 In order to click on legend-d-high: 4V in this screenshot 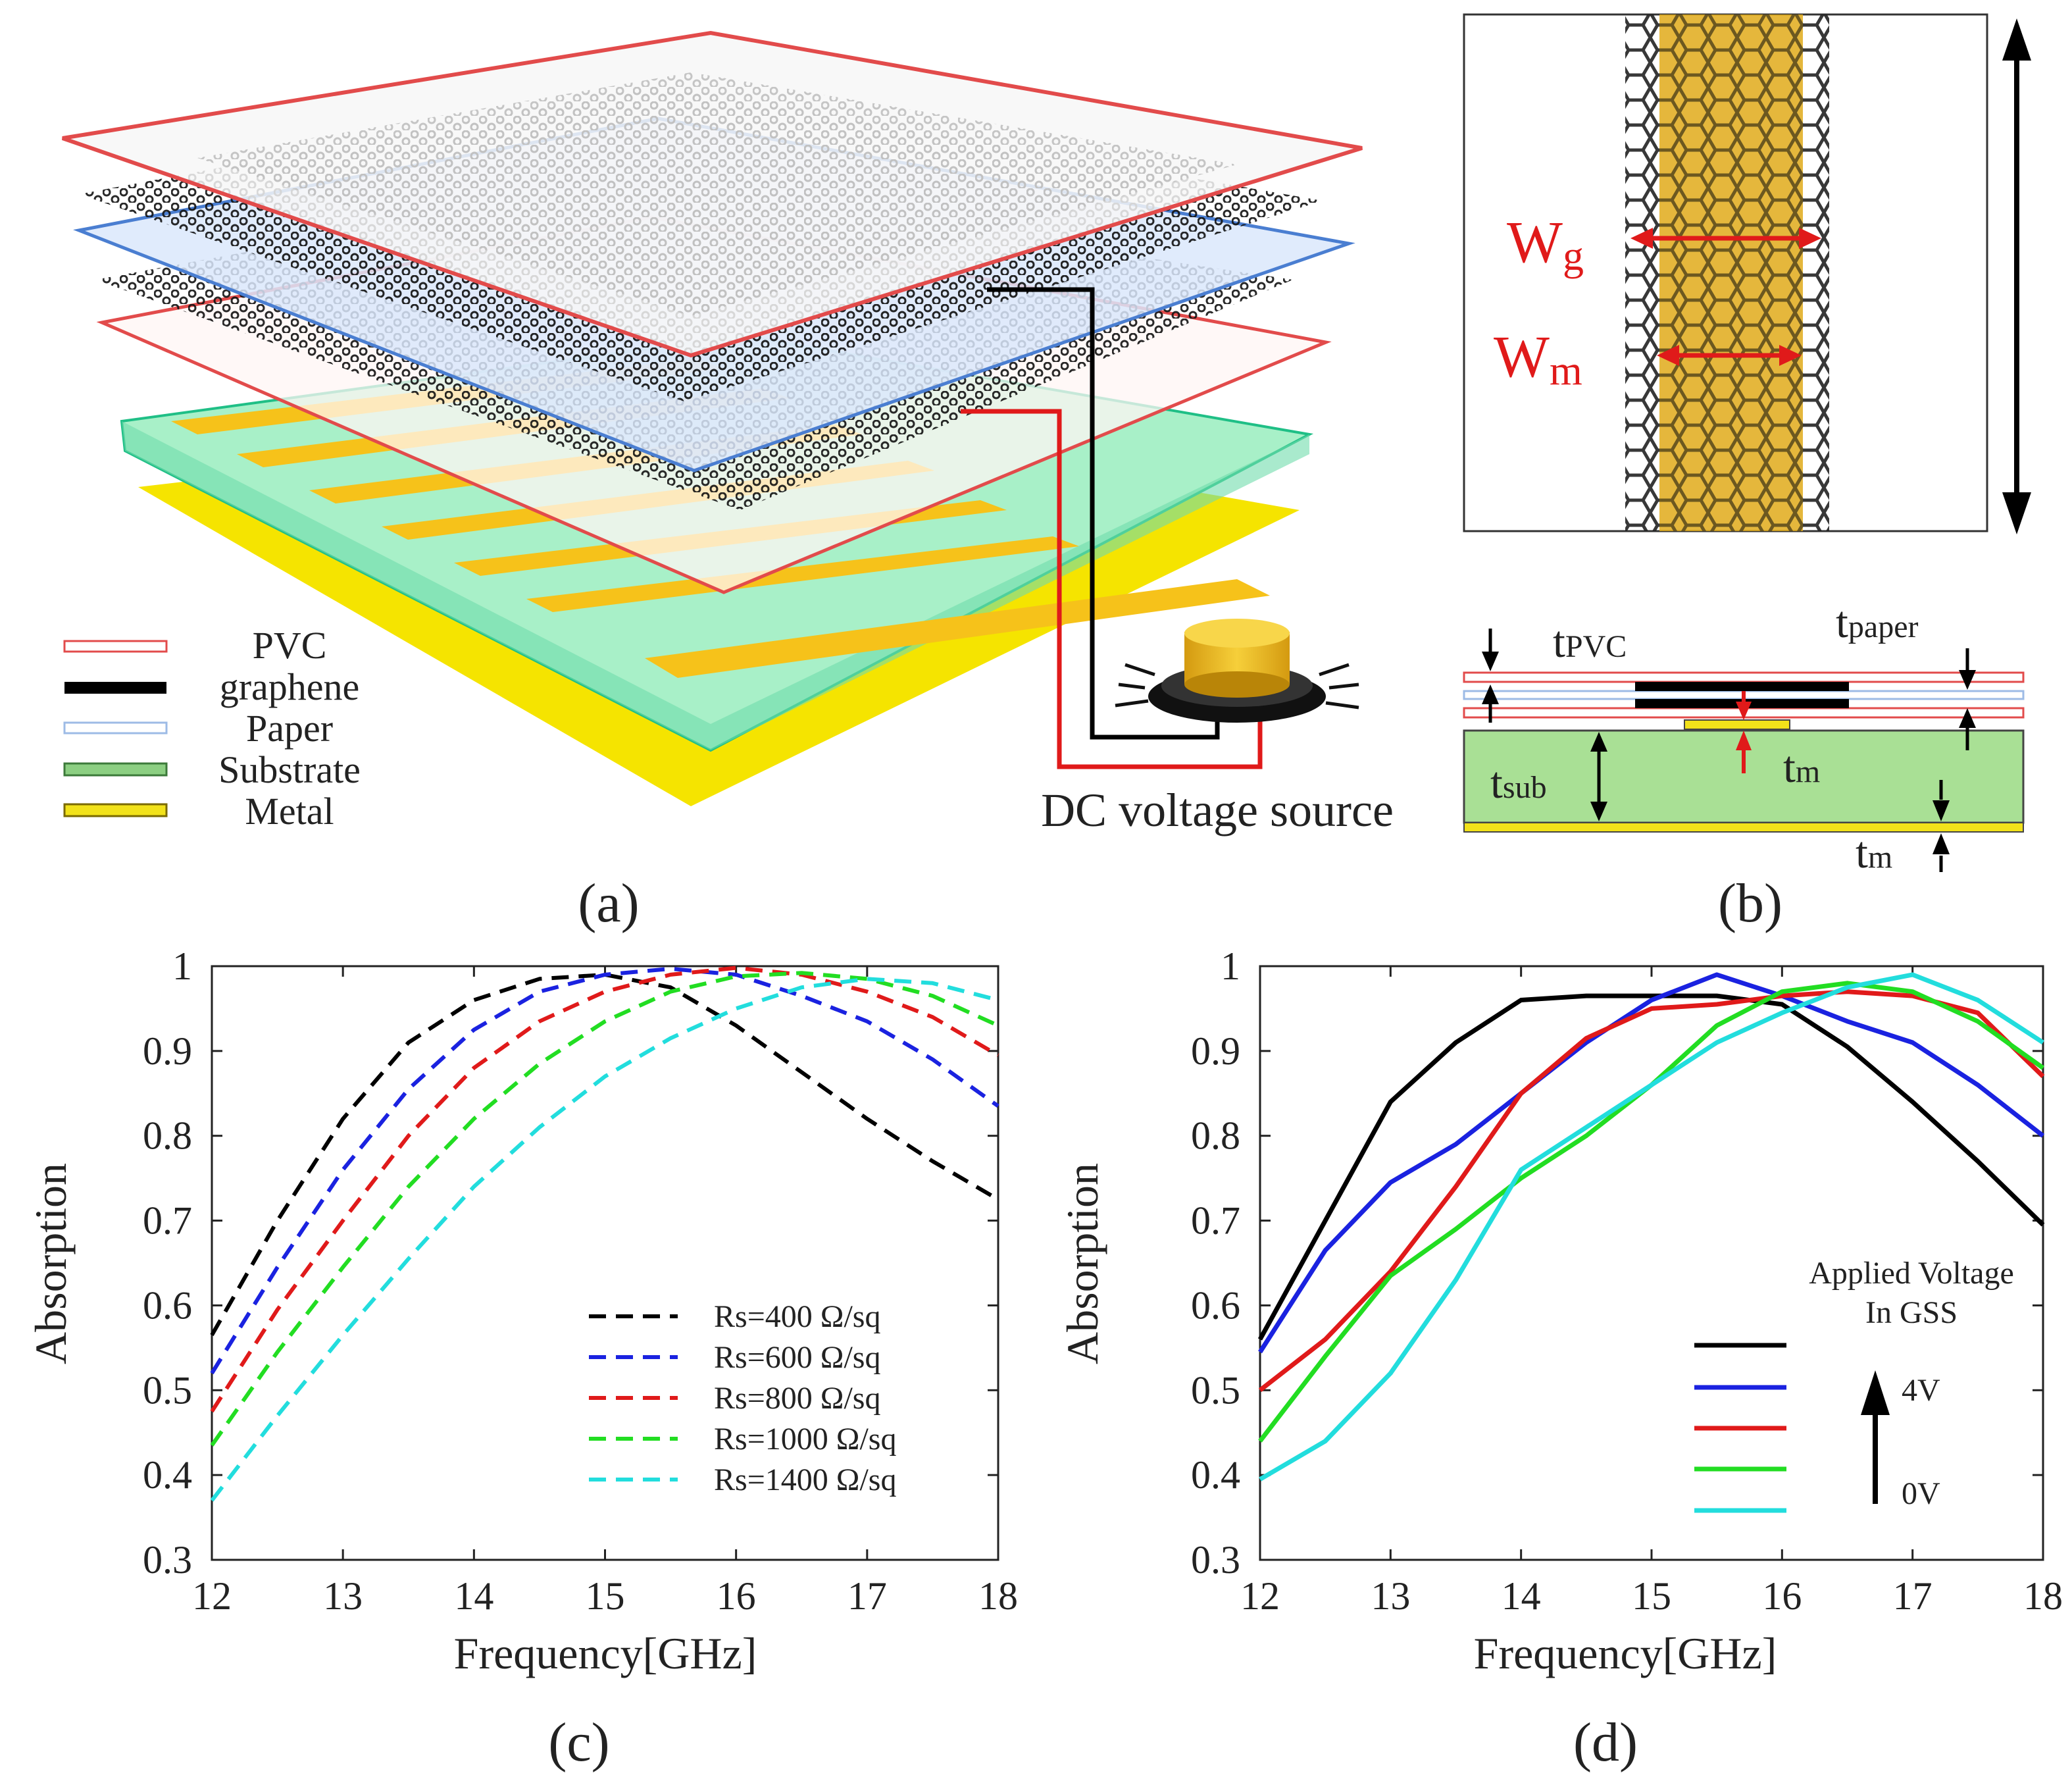, I will do `click(1921, 1390)`.